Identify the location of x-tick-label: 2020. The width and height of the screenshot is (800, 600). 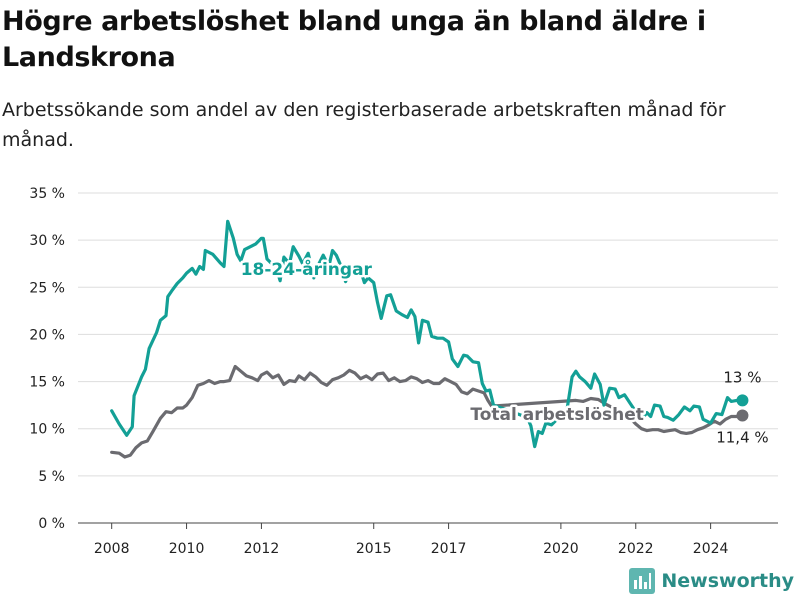
(561, 549).